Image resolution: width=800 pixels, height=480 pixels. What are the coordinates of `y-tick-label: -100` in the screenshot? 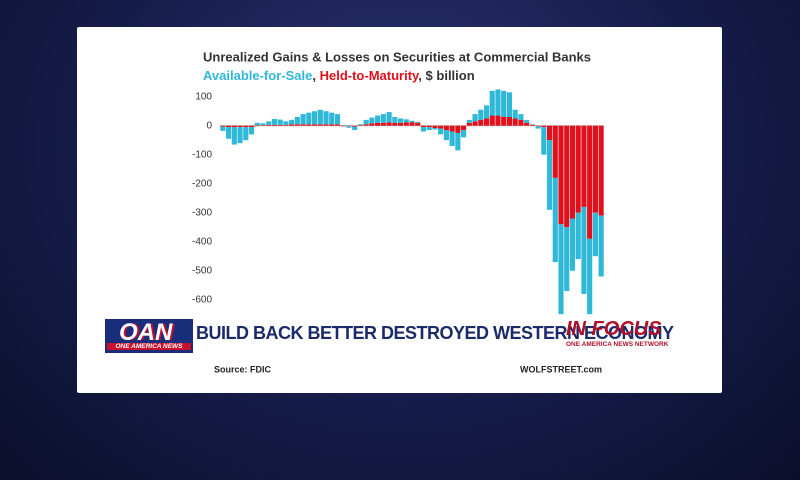 It's located at (202, 154).